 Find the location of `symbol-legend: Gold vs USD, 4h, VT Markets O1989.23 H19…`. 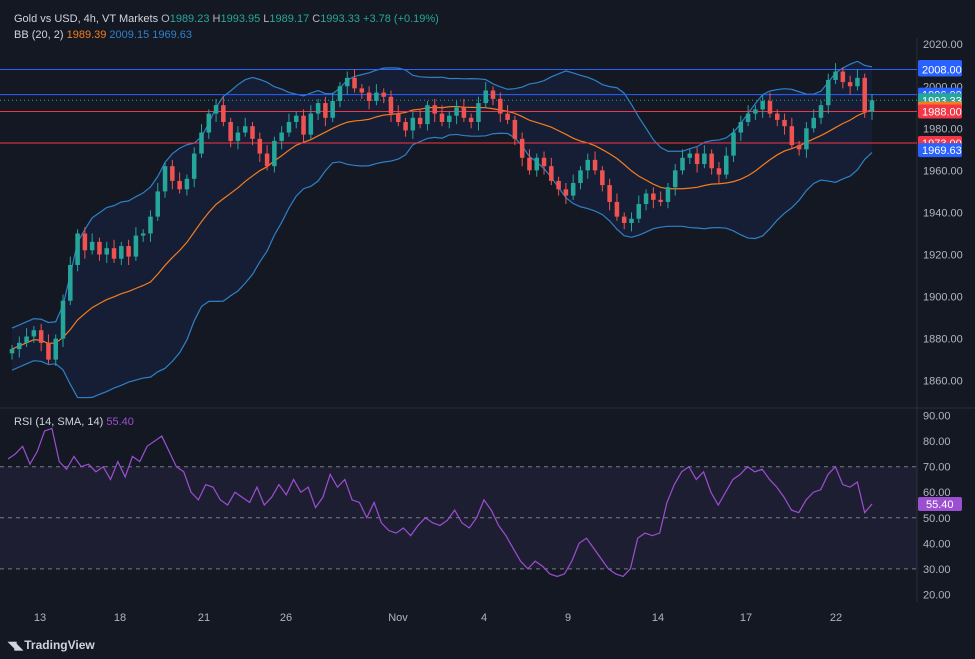

symbol-legend: Gold vs USD, 4h, VT Markets O1989.23 H19… is located at coordinates (226, 19).